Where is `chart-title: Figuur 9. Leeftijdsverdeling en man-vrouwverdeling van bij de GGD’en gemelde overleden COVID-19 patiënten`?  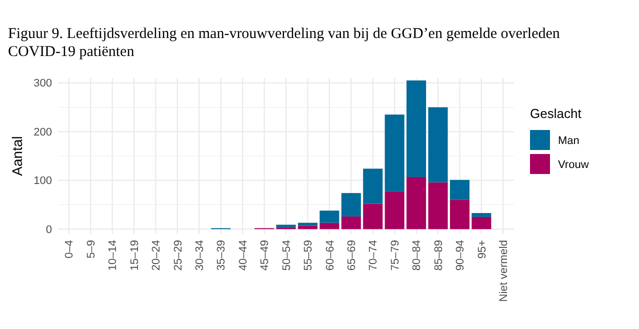
chart-title: Figuur 9. Leeftijdsverdeling en man-vrouwverdeling van bij de GGD’en gemelde overleden COVID-19 patiënten is located at coordinates (284, 43).